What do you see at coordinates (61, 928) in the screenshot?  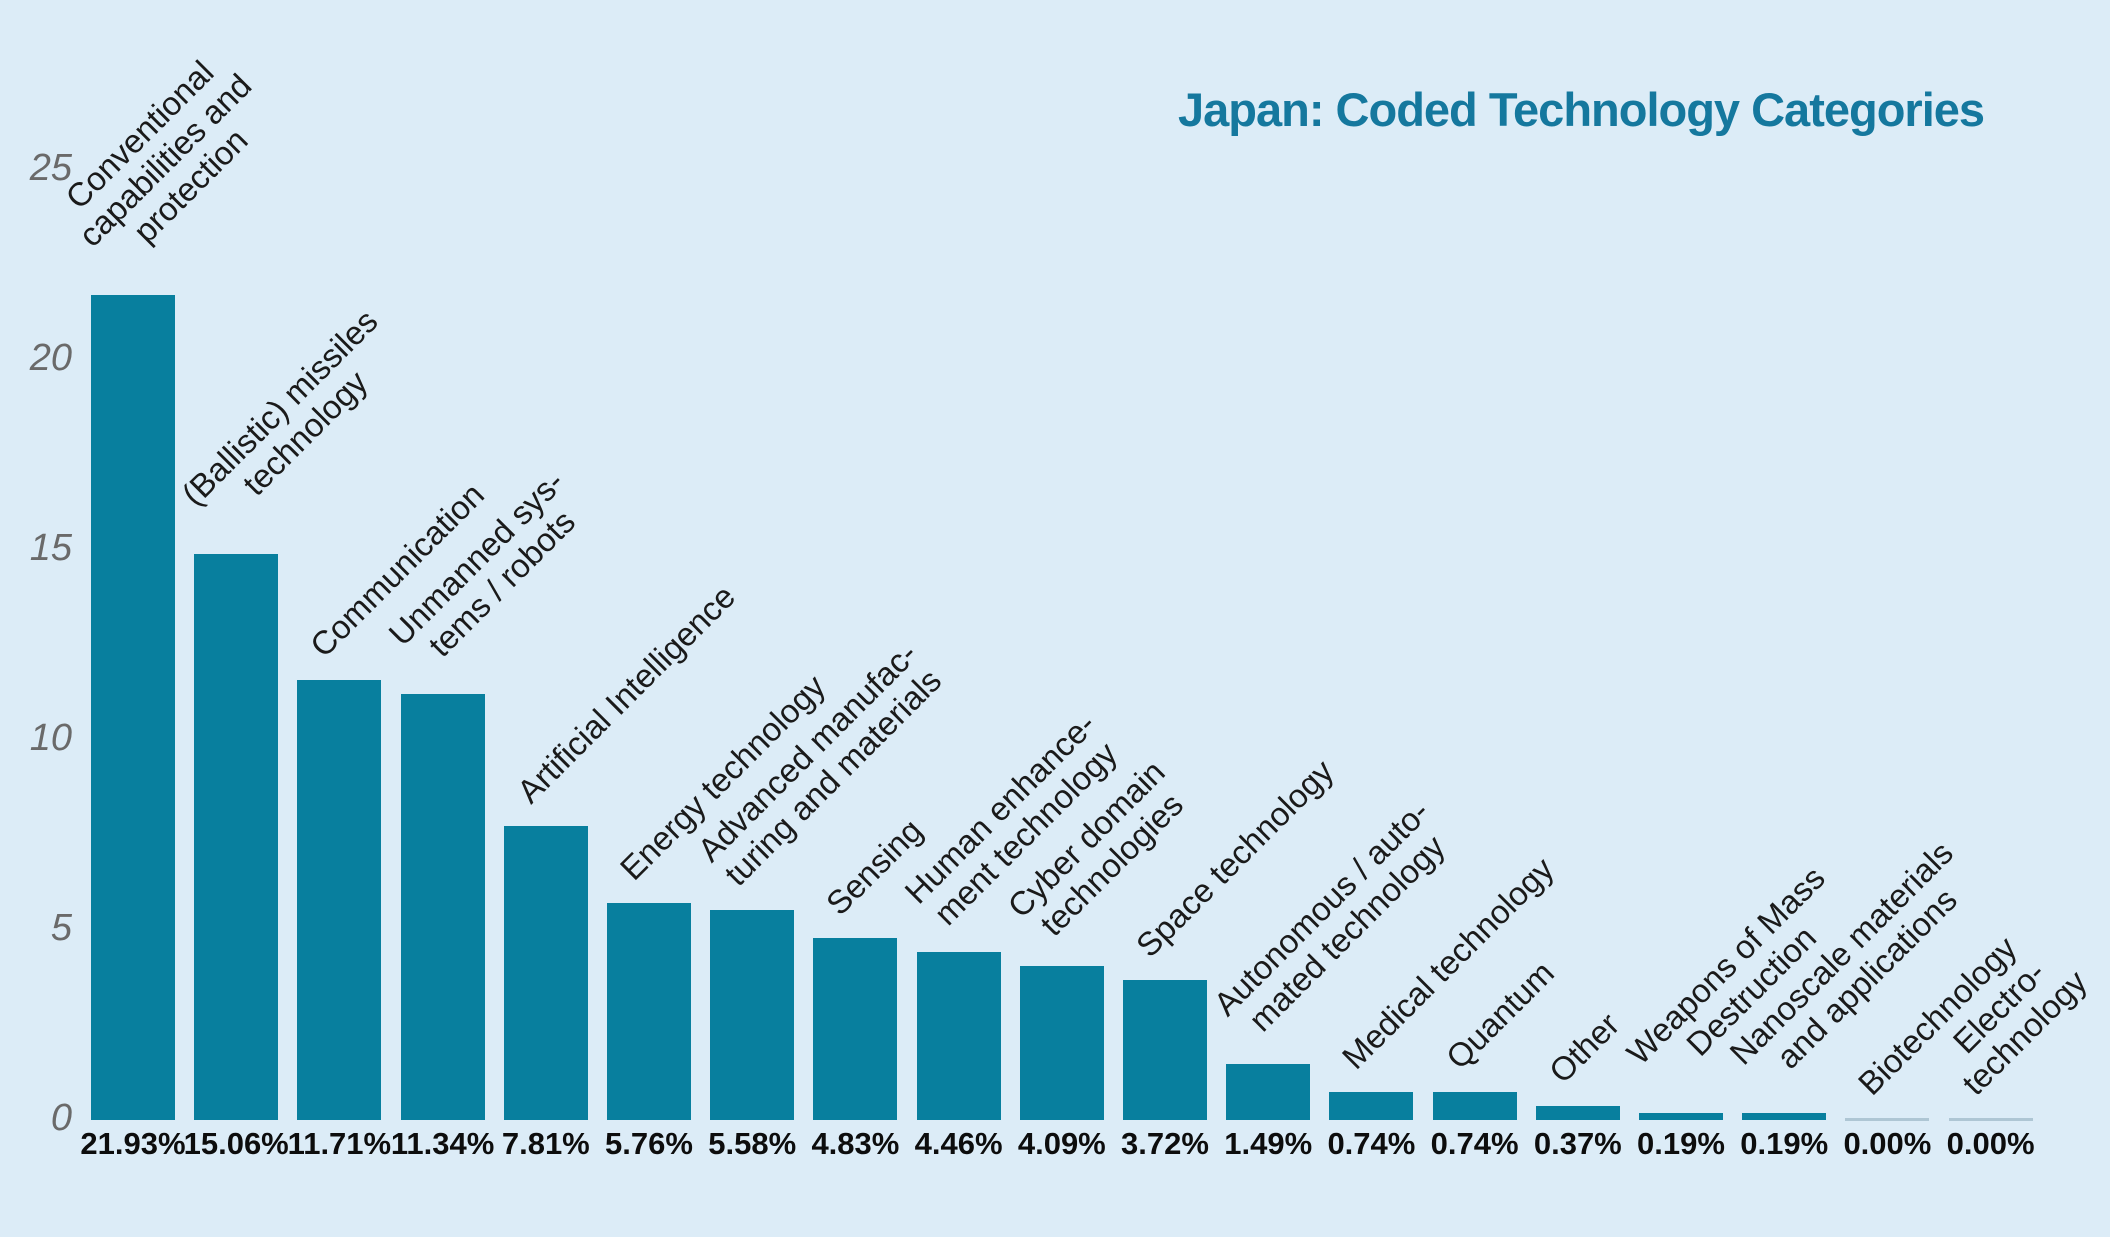 I see `y-axis-tick-label: 5` at bounding box center [61, 928].